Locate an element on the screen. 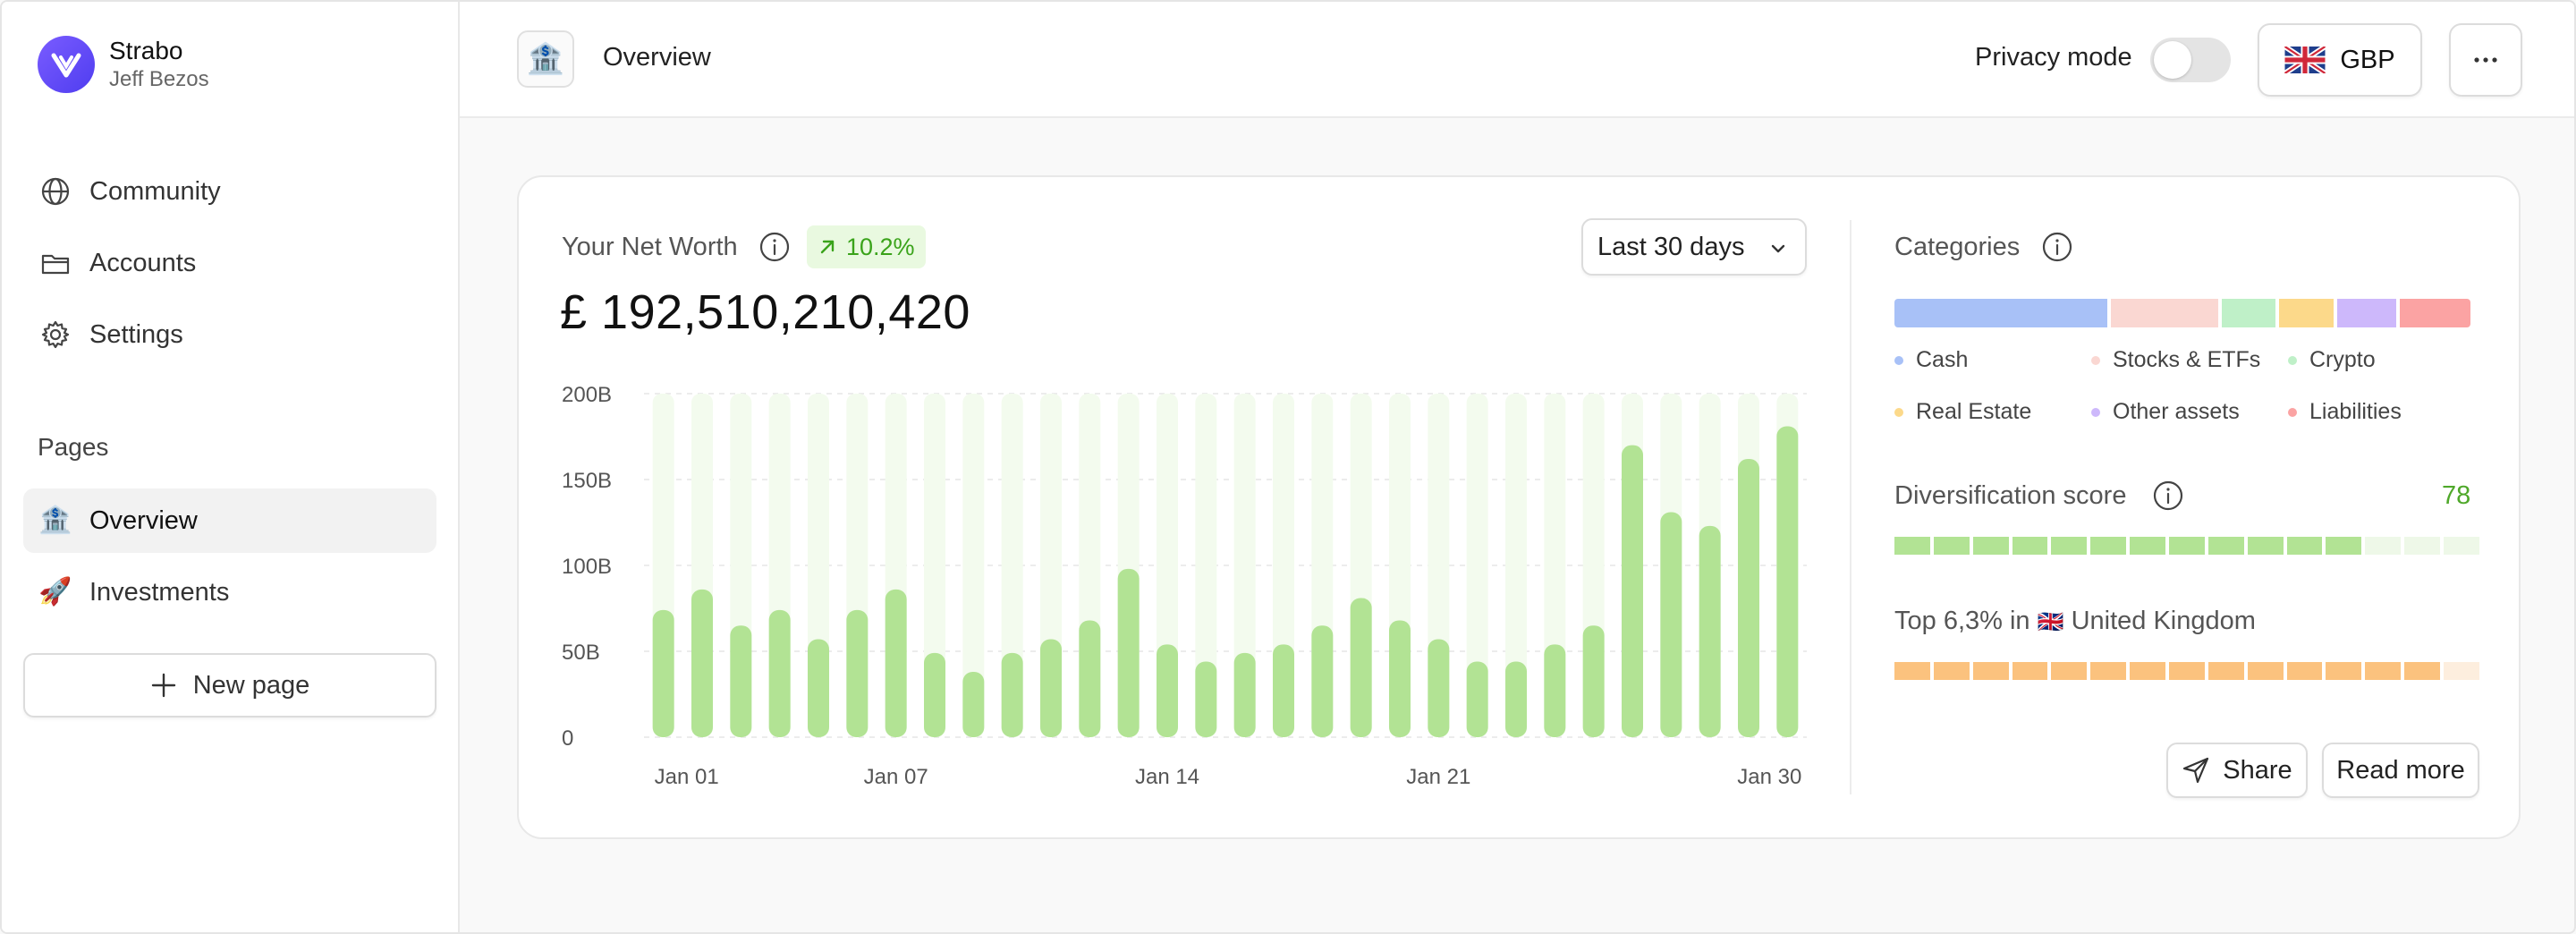  read-more-button: Read more is located at coordinates (2400, 770).